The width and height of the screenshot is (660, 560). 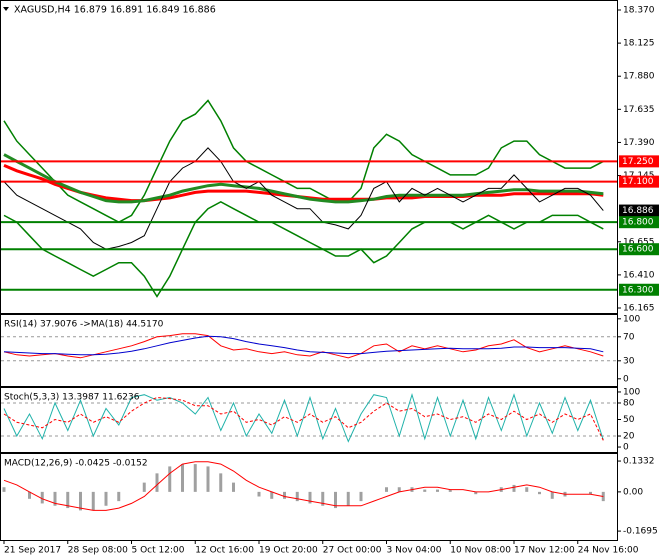 I want to click on x-tick-label: 21 Sep 2017, so click(x=32, y=551).